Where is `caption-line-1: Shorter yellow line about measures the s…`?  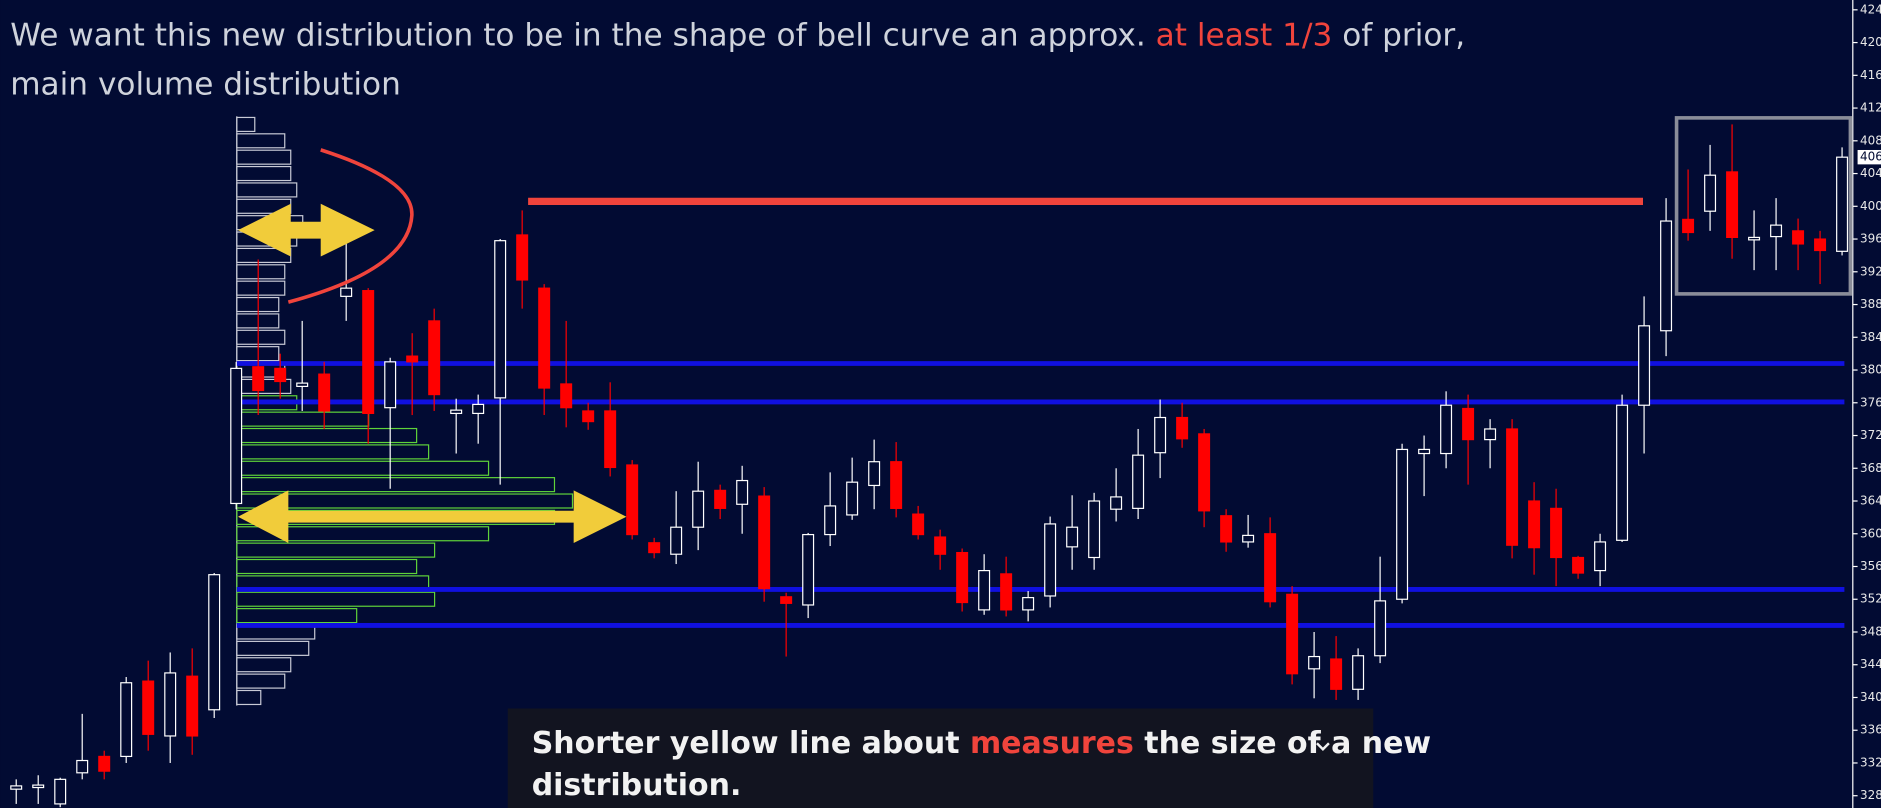
caption-line-1: Shorter yellow line about measures the s… is located at coordinates (981, 743).